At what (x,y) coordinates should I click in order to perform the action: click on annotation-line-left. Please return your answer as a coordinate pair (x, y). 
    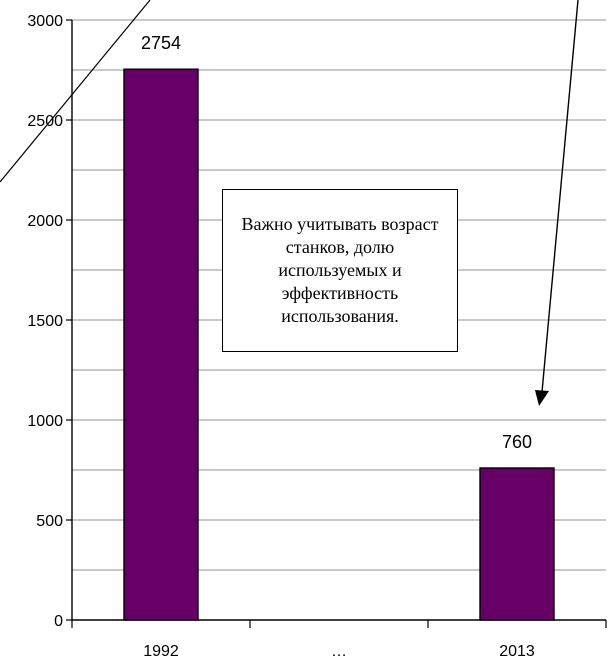
    Looking at the image, I should click on (75, 91).